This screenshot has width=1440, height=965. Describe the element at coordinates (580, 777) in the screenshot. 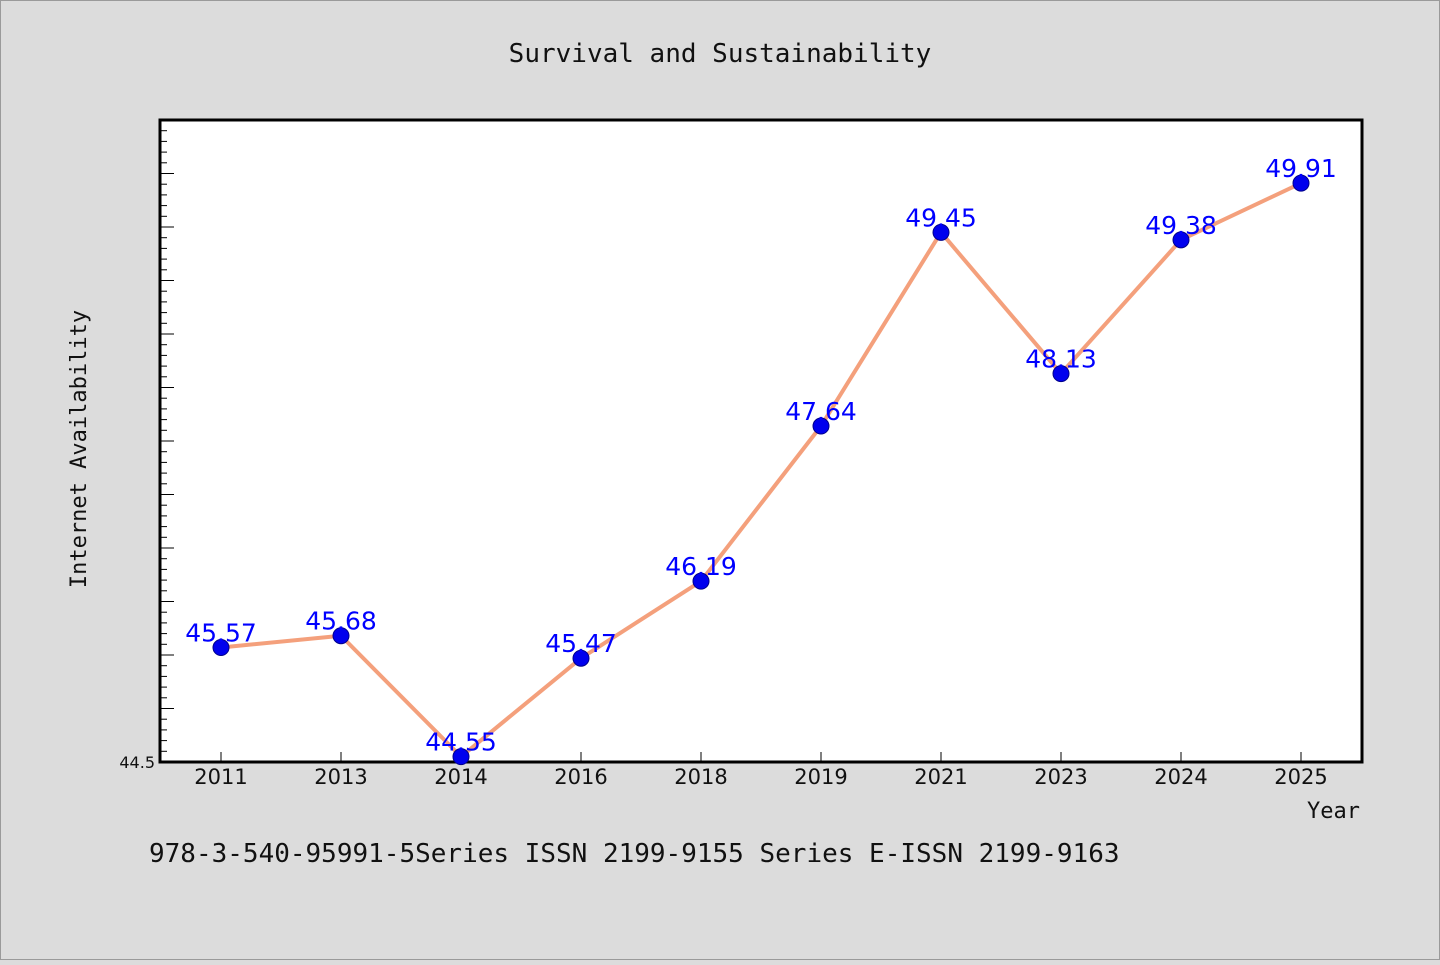

I see `x-tick-label: 2016` at that location.